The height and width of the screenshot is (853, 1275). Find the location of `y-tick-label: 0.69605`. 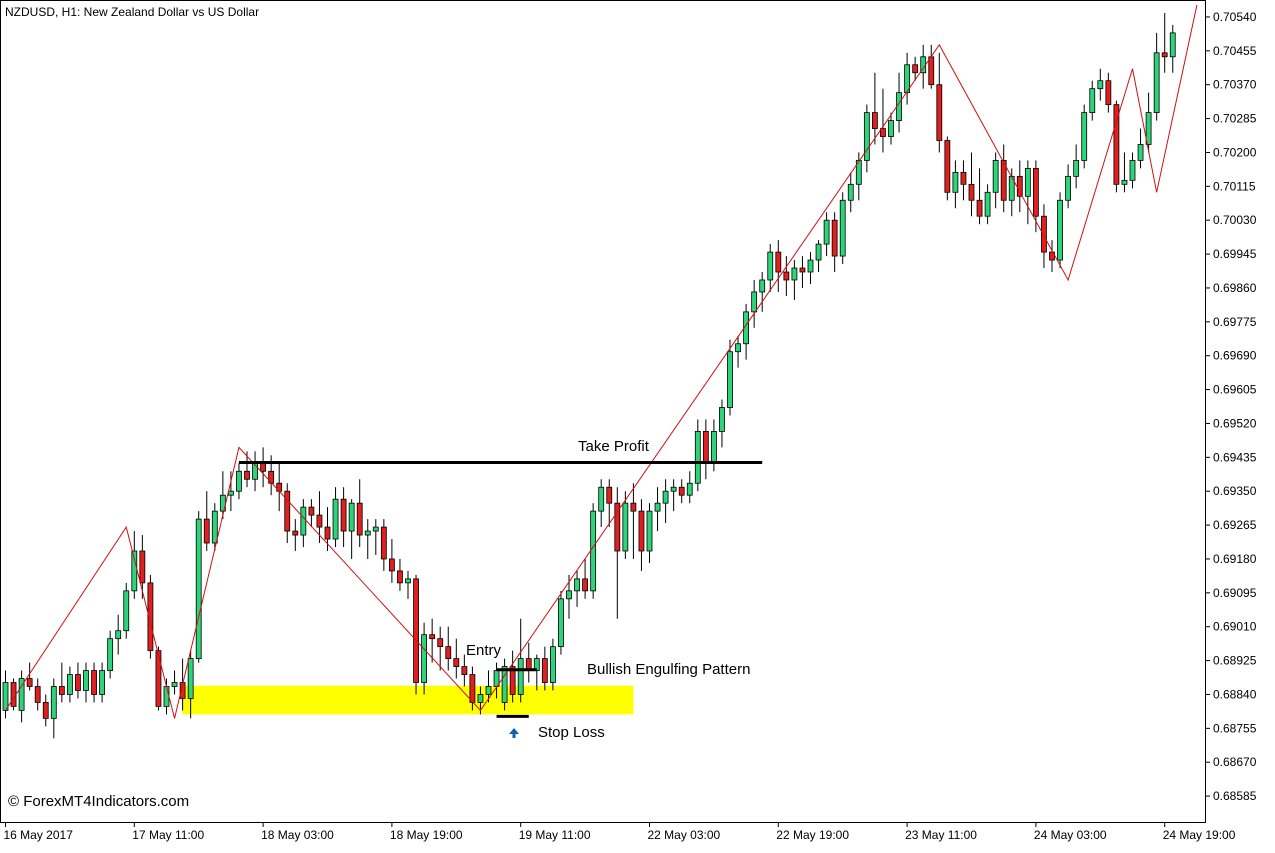

y-tick-label: 0.69605 is located at coordinates (1235, 390).